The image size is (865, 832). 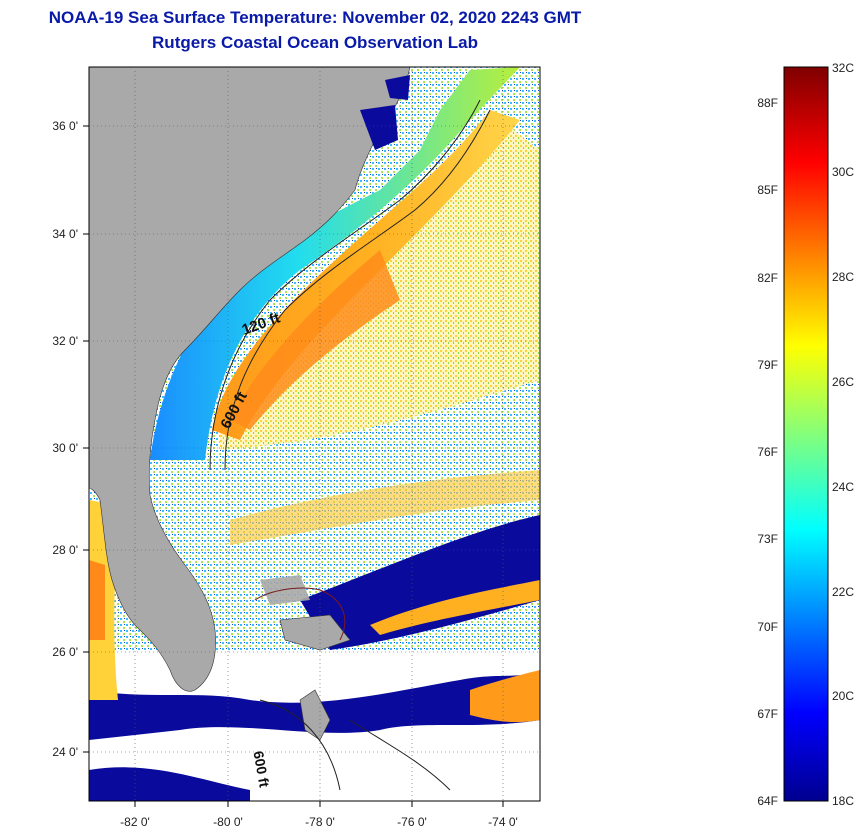 I want to click on colorbar-c-label: 20C, so click(x=843, y=696).